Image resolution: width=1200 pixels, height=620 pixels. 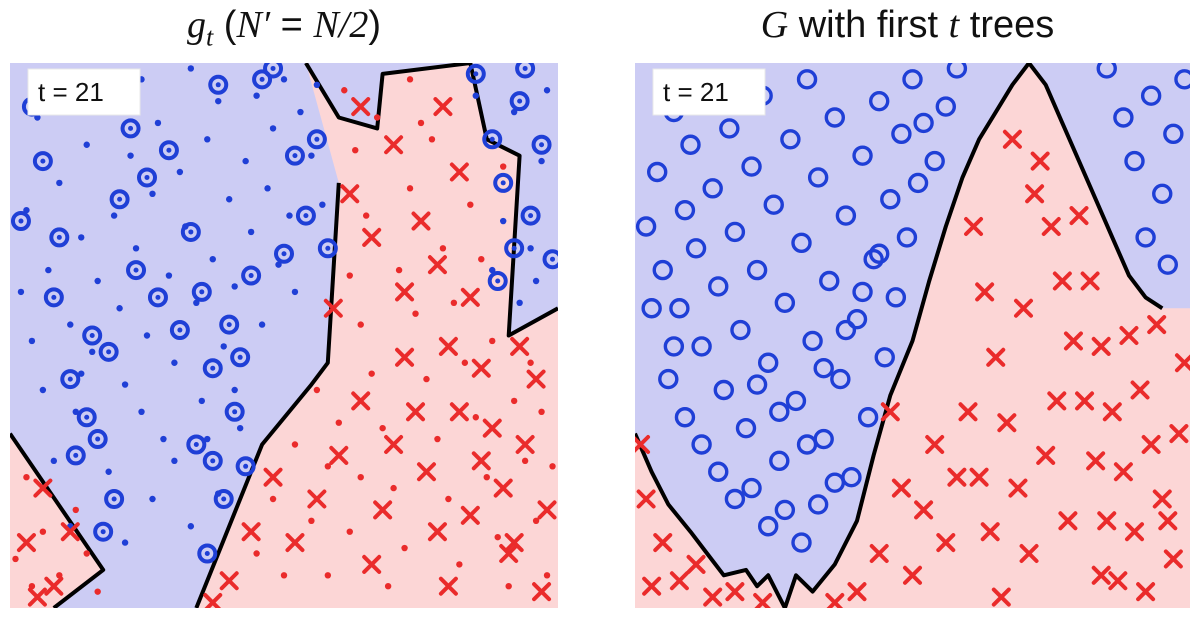 I want to click on title-equals: =, so click(x=291, y=25).